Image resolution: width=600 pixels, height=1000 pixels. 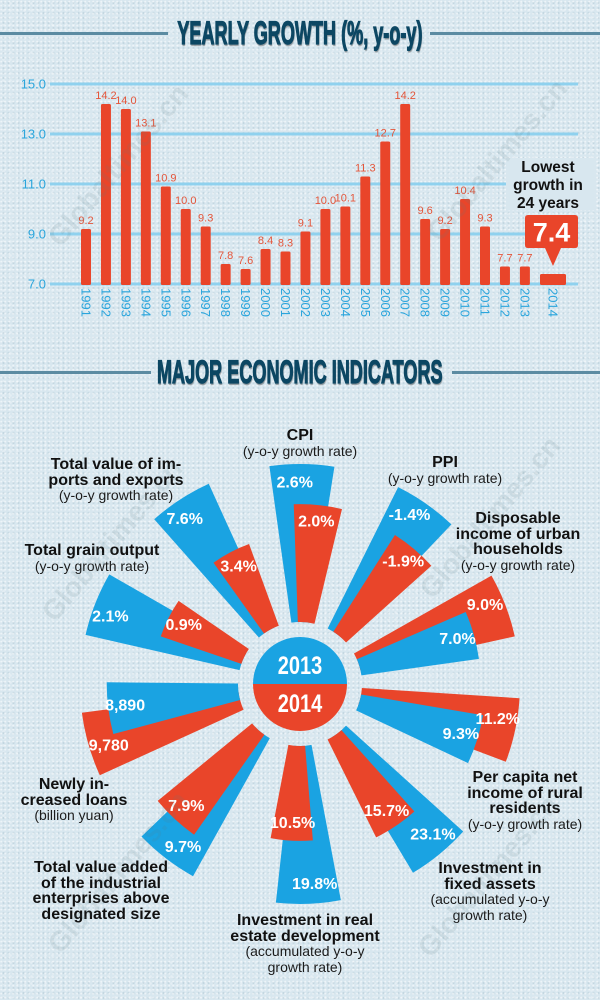 What do you see at coordinates (33, 134) in the screenshot?
I see `y-tick-label: 13.0` at bounding box center [33, 134].